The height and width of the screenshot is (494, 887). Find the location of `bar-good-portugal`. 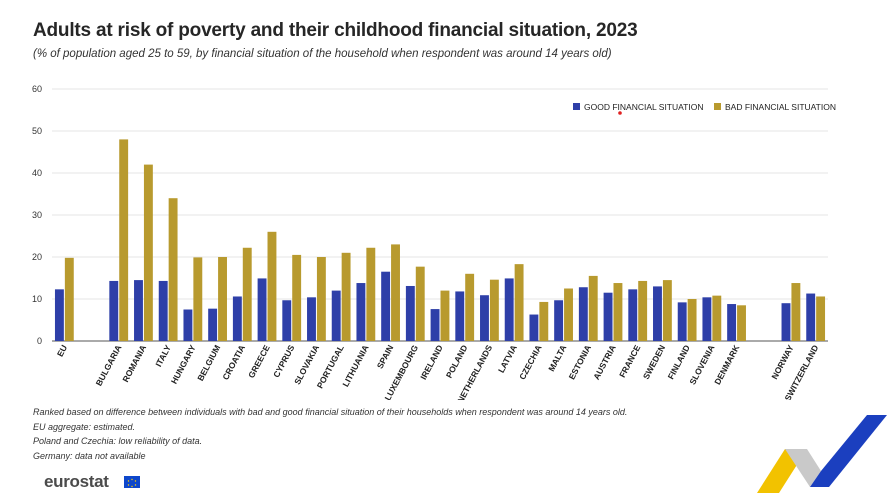

bar-good-portugal is located at coordinates (336, 315).